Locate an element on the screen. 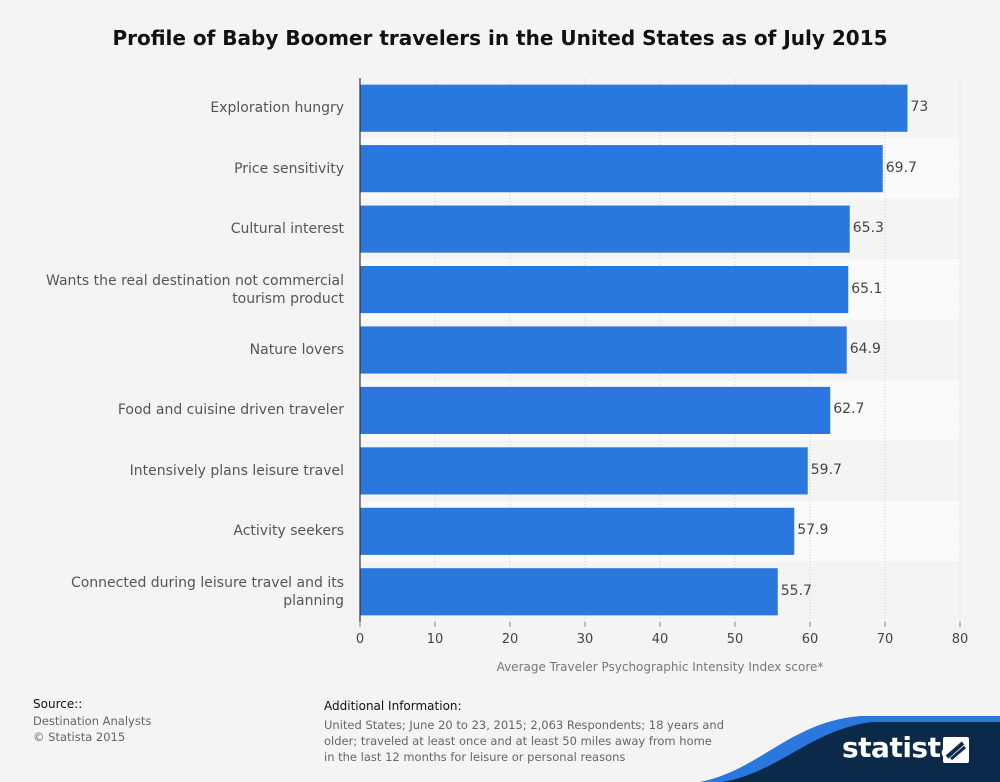  category-label: Activity seekers is located at coordinates (288, 531).